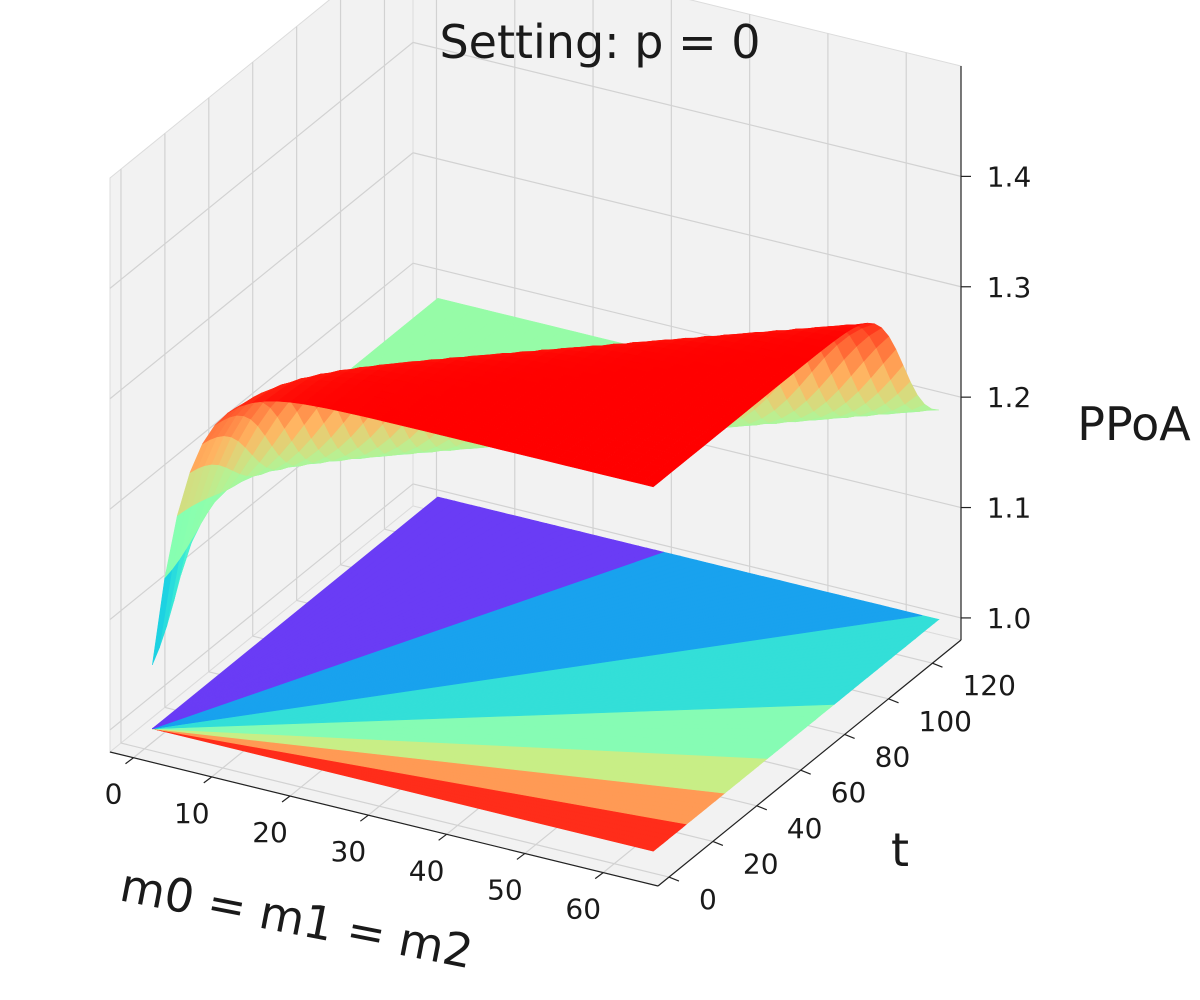 The image size is (1200, 1000). What do you see at coordinates (849, 792) in the screenshot?
I see `y-tick-label: 60` at bounding box center [849, 792].